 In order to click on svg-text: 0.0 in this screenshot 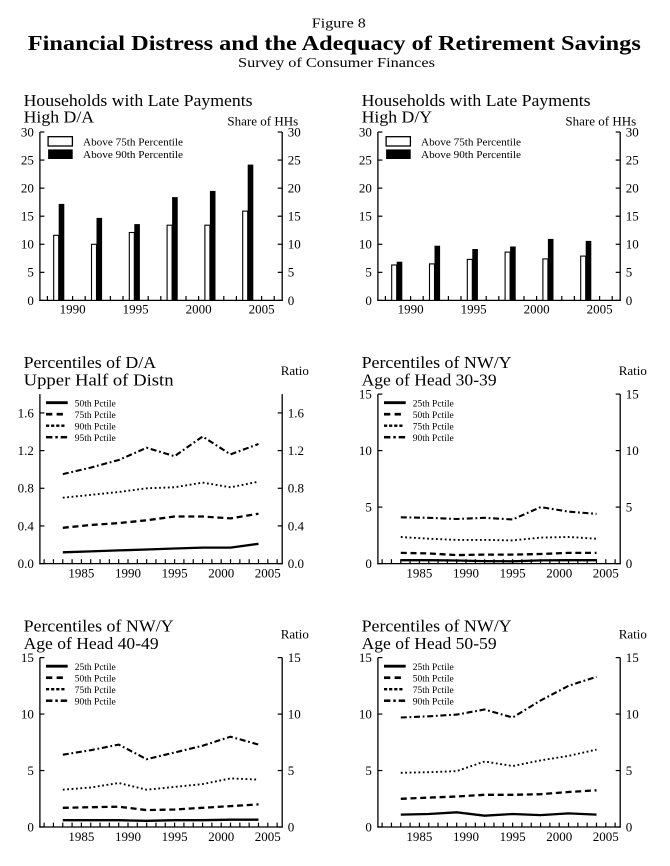, I will do `click(296, 563)`.